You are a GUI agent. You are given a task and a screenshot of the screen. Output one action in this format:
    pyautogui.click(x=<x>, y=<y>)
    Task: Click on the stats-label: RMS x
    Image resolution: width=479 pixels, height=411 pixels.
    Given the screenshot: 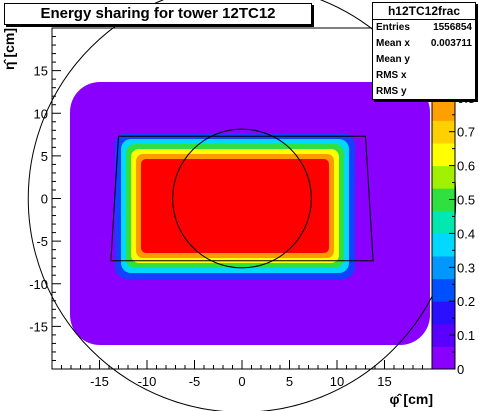 What is the action you would take?
    pyautogui.click(x=391, y=75)
    